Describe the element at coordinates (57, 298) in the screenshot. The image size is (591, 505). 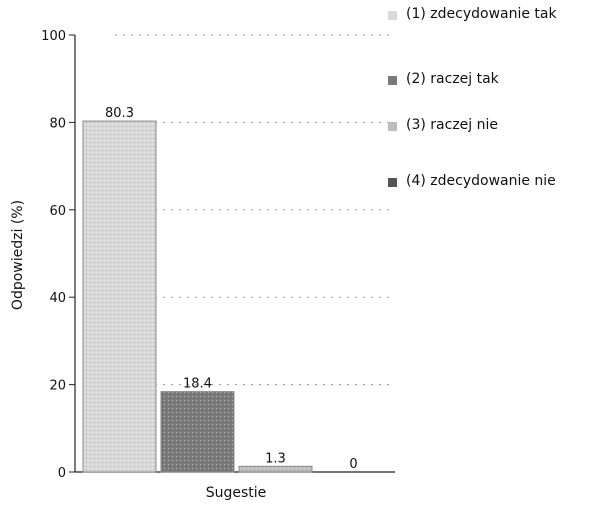
I see `y-tick-label: 40` at that location.